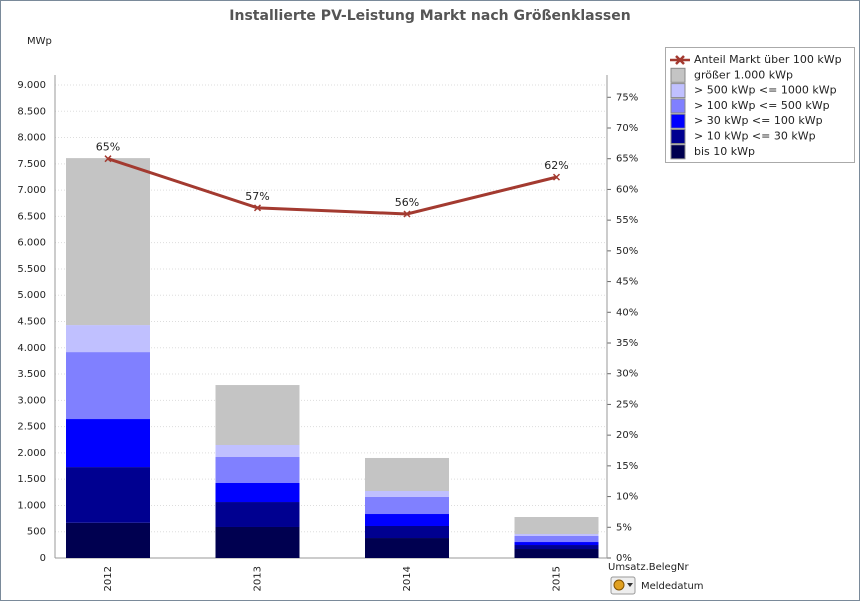 The image size is (861, 602). I want to click on y2-tick-label: 5%, so click(624, 527).